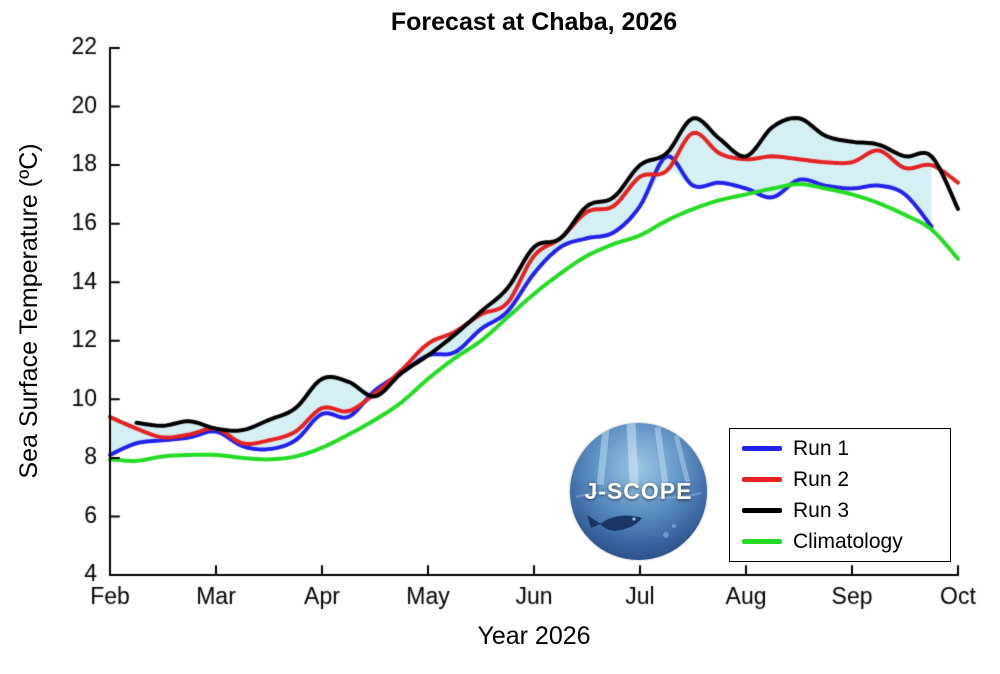 This screenshot has height=674, width=1000. Describe the element at coordinates (29, 311) in the screenshot. I see `y-axis-label: Sea Surface Temperature (ºC)` at that location.